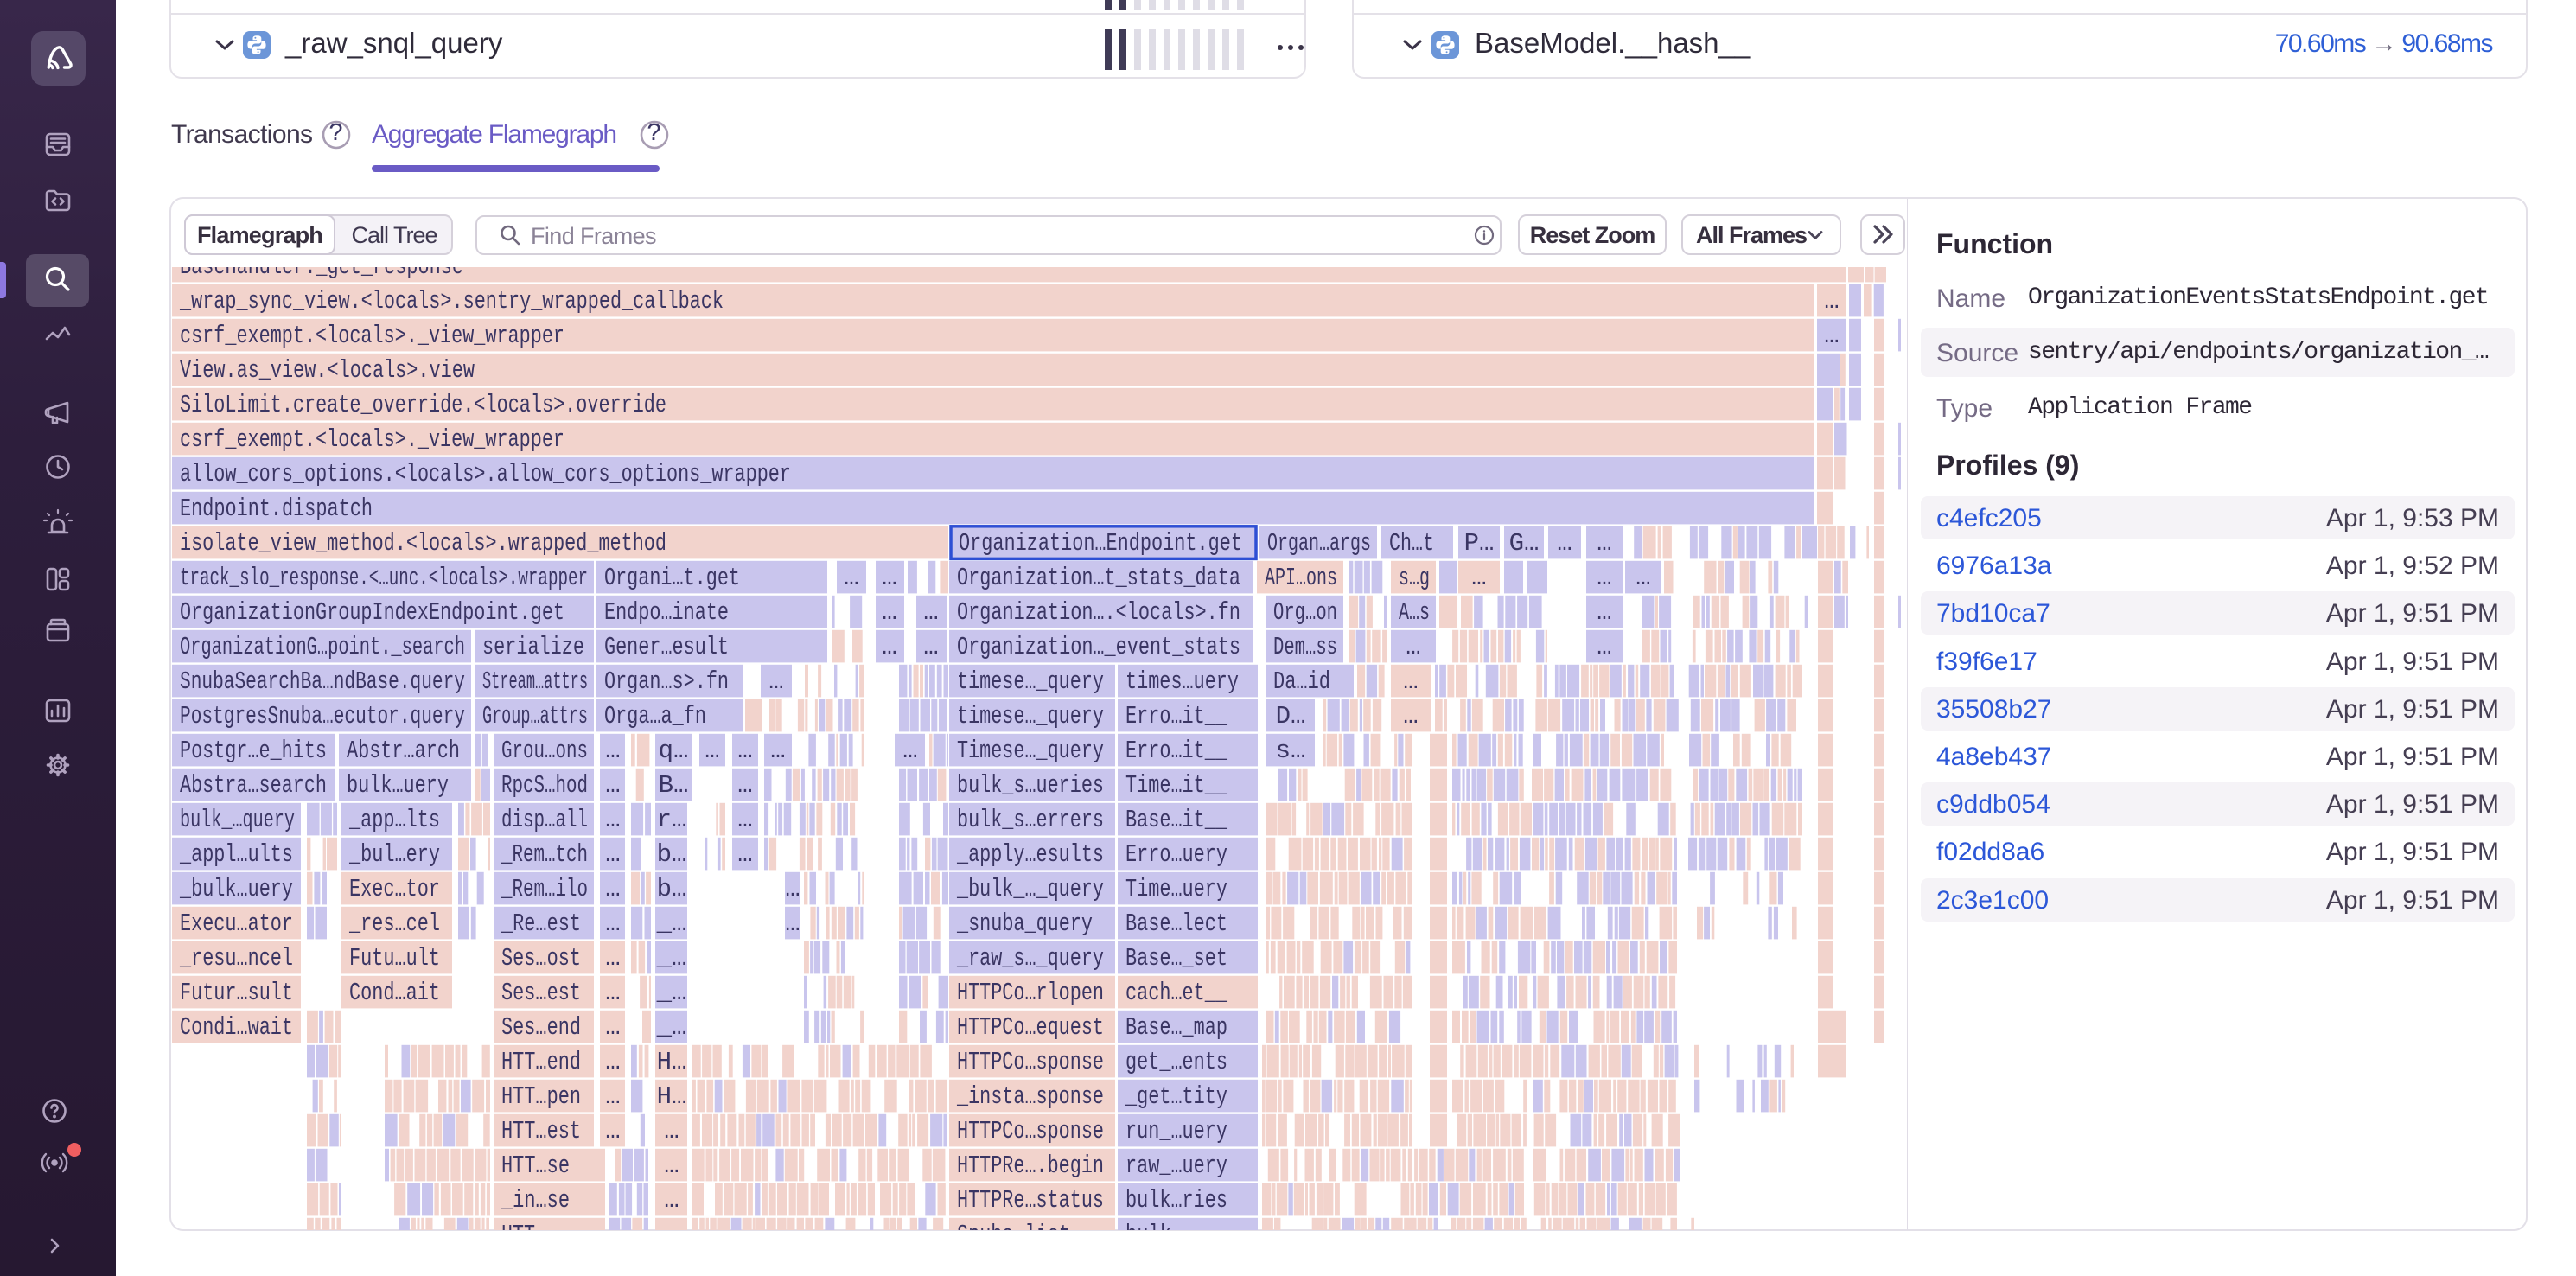 The image size is (2576, 1276). What do you see at coordinates (1176, 1062) in the screenshot?
I see `svg-text: get_…ents` at bounding box center [1176, 1062].